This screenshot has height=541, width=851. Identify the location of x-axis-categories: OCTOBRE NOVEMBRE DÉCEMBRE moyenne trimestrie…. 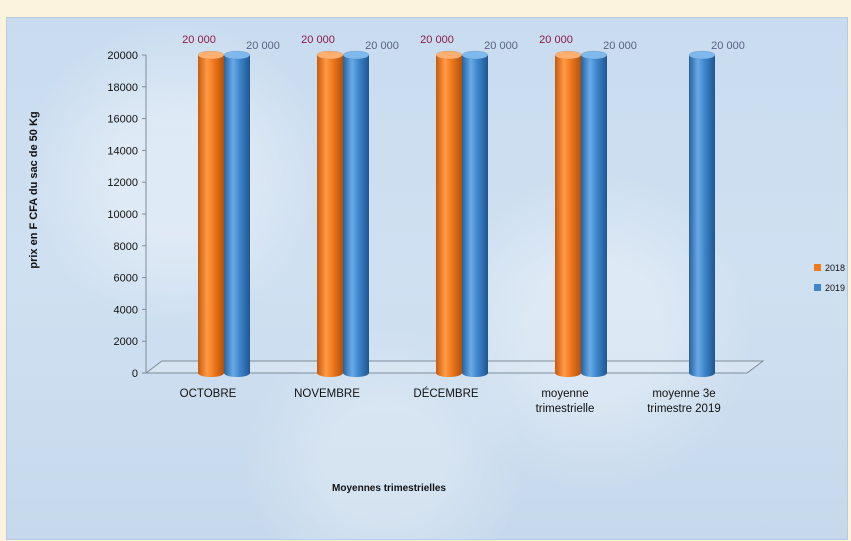
(450, 401).